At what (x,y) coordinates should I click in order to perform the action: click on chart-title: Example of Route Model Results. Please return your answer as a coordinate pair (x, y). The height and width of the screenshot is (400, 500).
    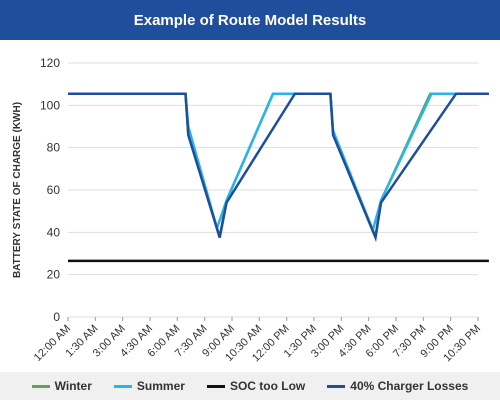
    Looking at the image, I should click on (250, 20).